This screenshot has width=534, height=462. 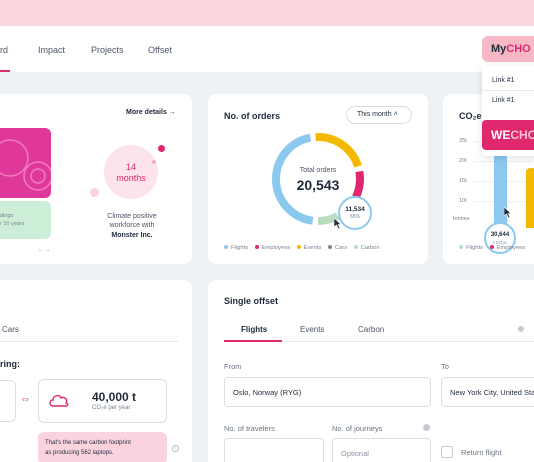 What do you see at coordinates (25, 163) in the screenshot?
I see `impact-pink-tile` at bounding box center [25, 163].